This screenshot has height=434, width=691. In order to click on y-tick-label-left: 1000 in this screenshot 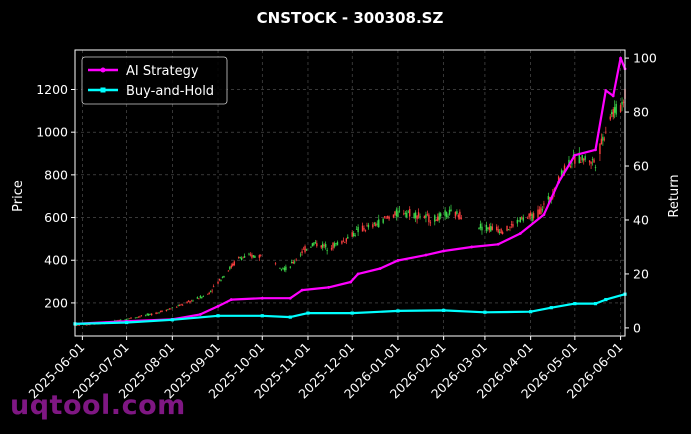, I will do `click(52, 132)`.